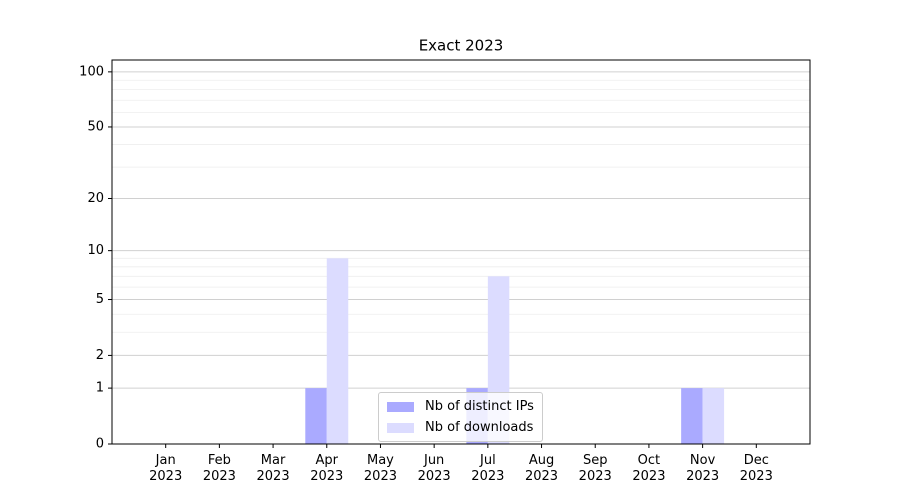  What do you see at coordinates (273, 468) in the screenshot?
I see `x-tick-label: Mar 2023` at bounding box center [273, 468].